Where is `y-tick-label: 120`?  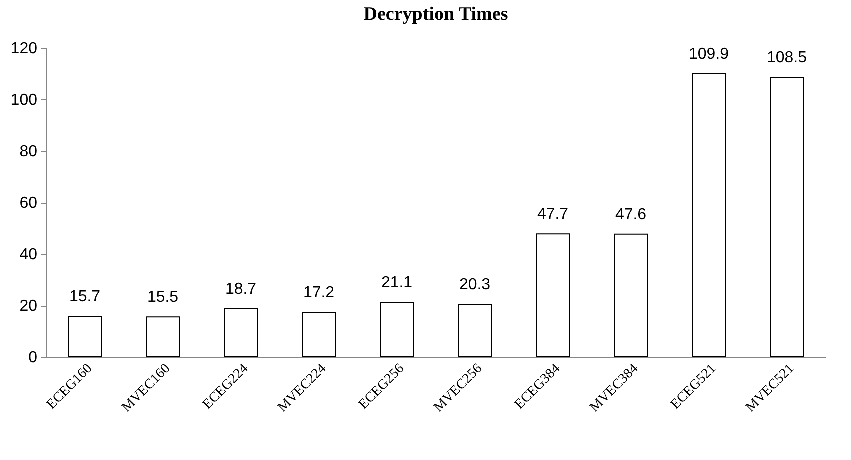 y-tick-label: 120 is located at coordinates (24, 49).